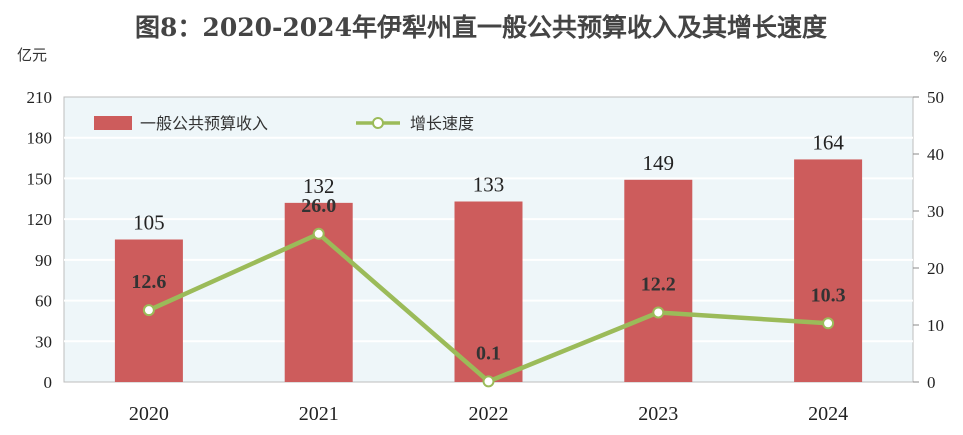 The width and height of the screenshot is (963, 435). Describe the element at coordinates (935, 268) in the screenshot. I see `y2-tick-label: 20` at that location.